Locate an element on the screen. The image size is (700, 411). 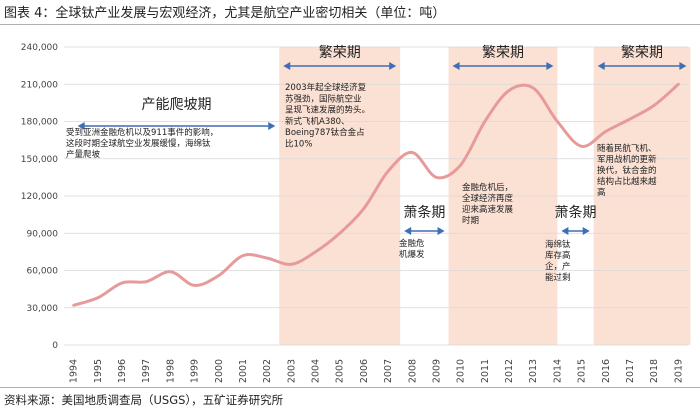
y-tick-label: 150,000 is located at coordinates (39, 160).